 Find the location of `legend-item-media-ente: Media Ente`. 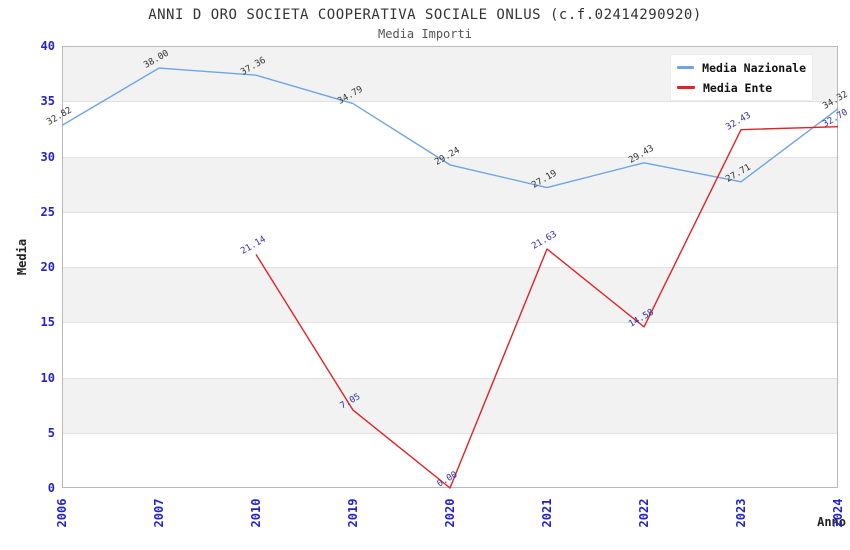

legend-item-media-ente: Media Ente is located at coordinates (741, 88).